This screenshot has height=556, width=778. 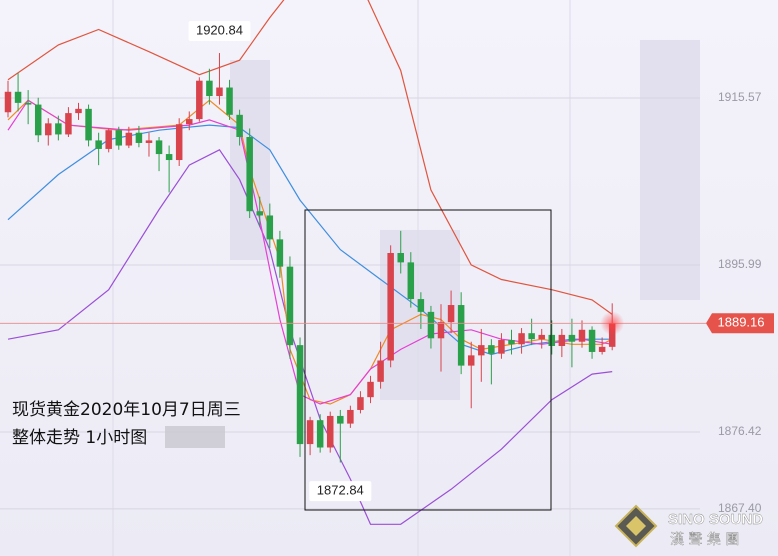 I want to click on last-price-glow, so click(x=612, y=323).